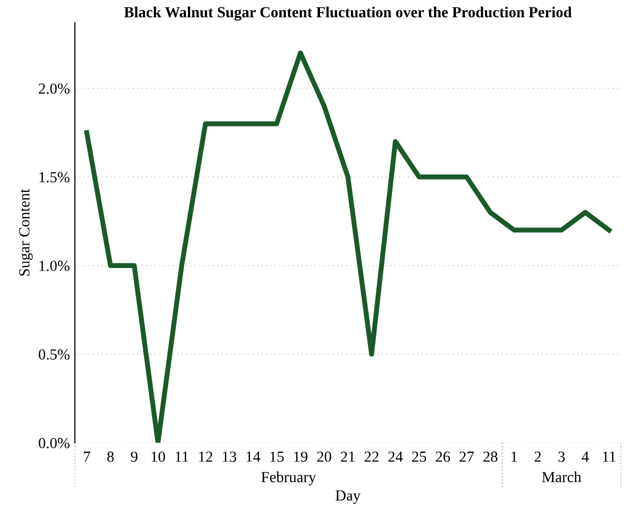 This screenshot has height=506, width=624. What do you see at coordinates (347, 457) in the screenshot?
I see `x-tick-label: 21` at bounding box center [347, 457].